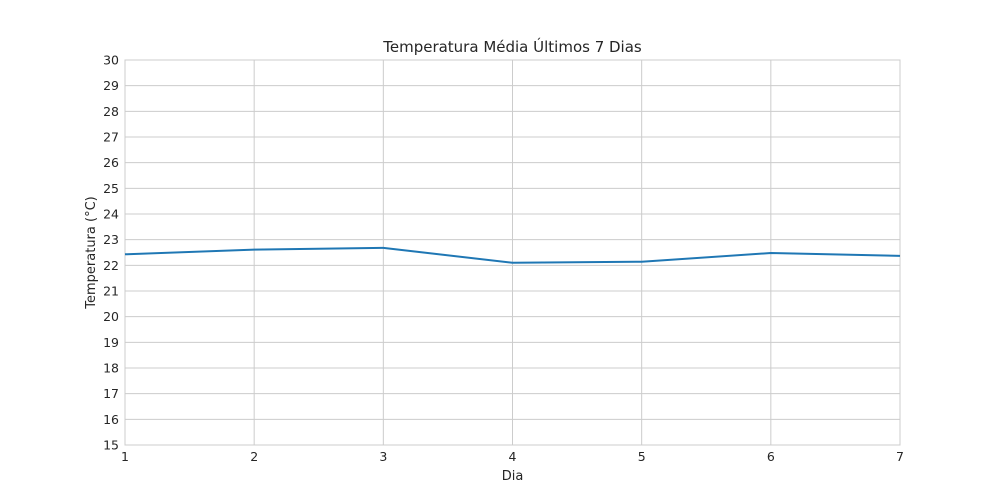 The width and height of the screenshot is (1000, 500). Describe the element at coordinates (111, 60) in the screenshot. I see `y-tick-label: 30` at that location.